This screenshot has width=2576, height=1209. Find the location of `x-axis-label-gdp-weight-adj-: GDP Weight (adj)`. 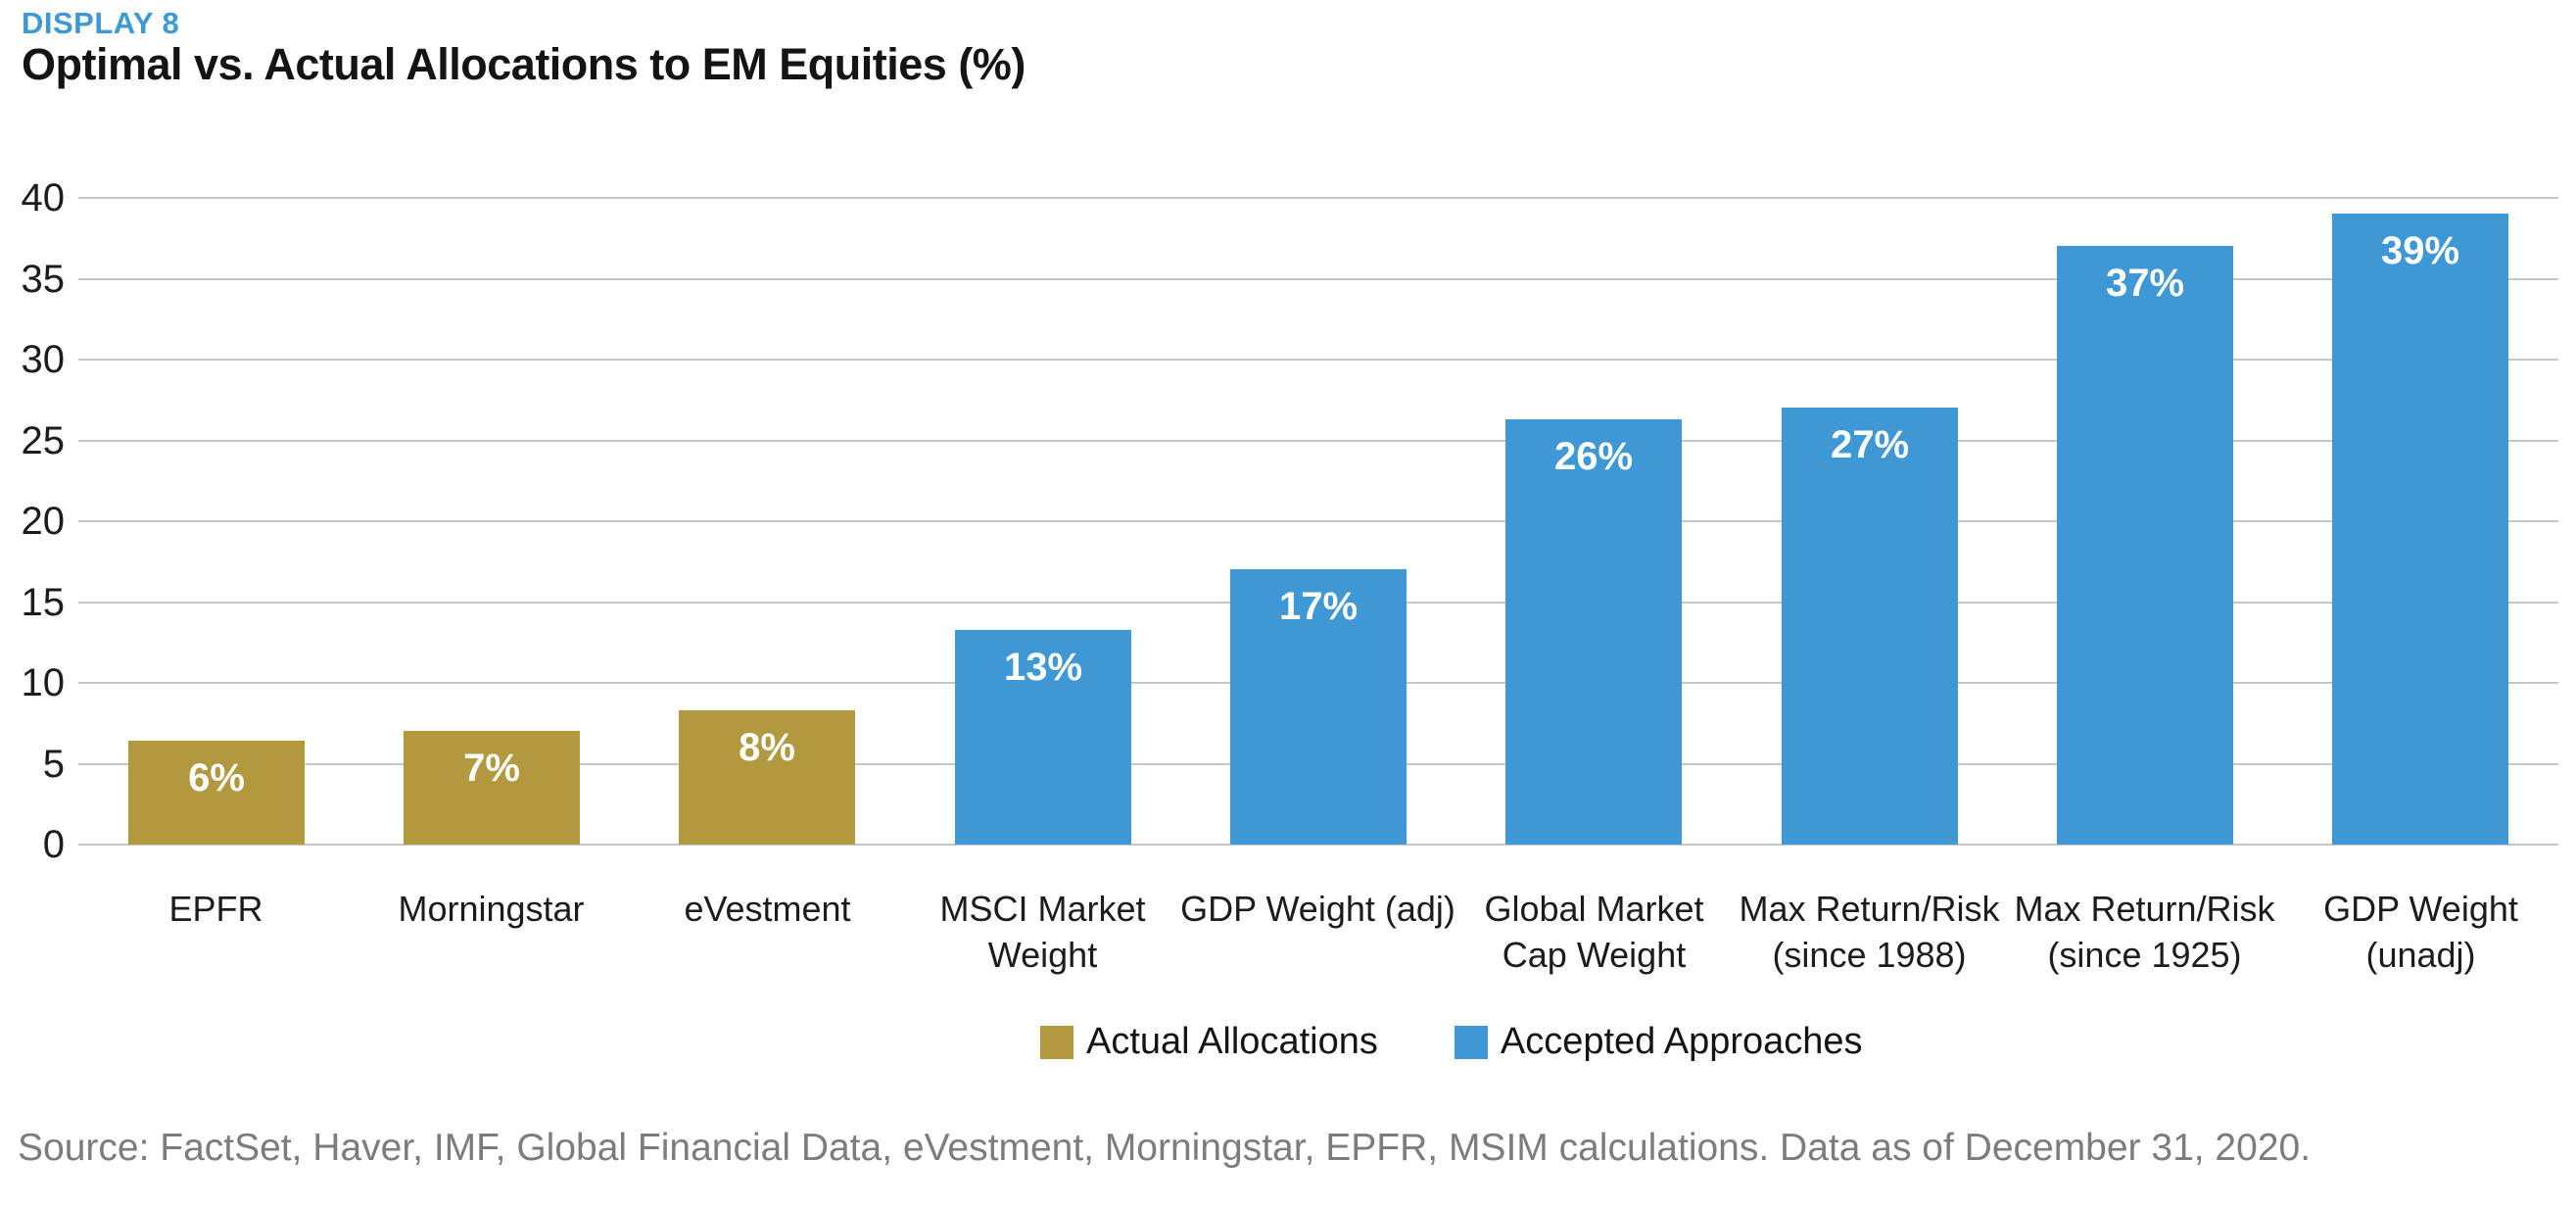

x-axis-label-gdp-weight-adj-: GDP Weight (adj) is located at coordinates (1317, 909).